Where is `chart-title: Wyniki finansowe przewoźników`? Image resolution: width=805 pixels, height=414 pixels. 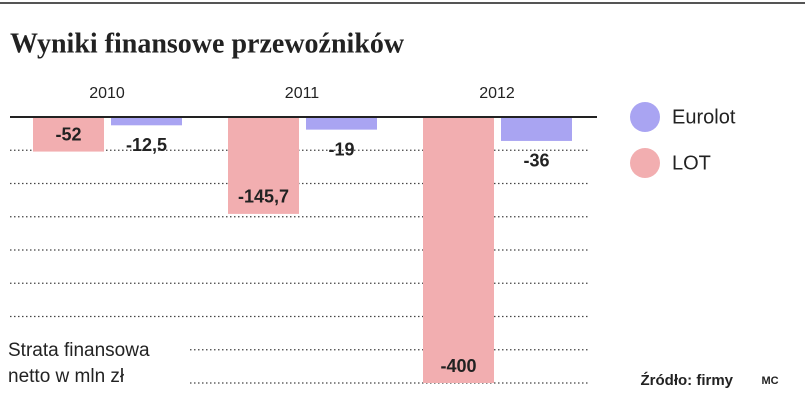 chart-title: Wyniki finansowe przewoźników is located at coordinates (207, 43).